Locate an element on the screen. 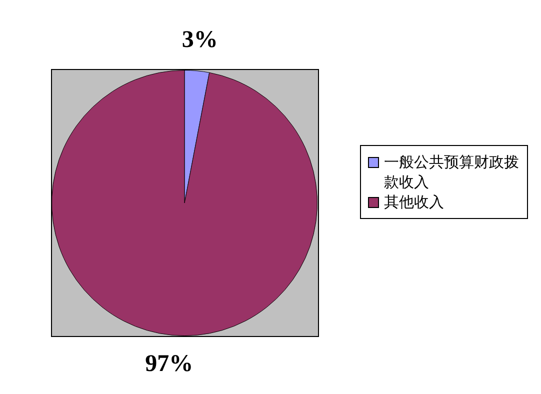  legend-label: 一般公共预算财政拨款收入 is located at coordinates (452, 172).